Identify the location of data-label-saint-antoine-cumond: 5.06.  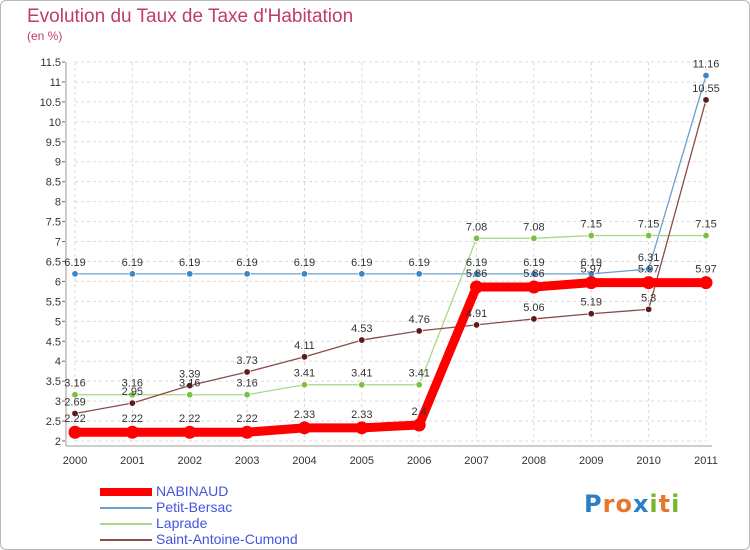
(533, 308).